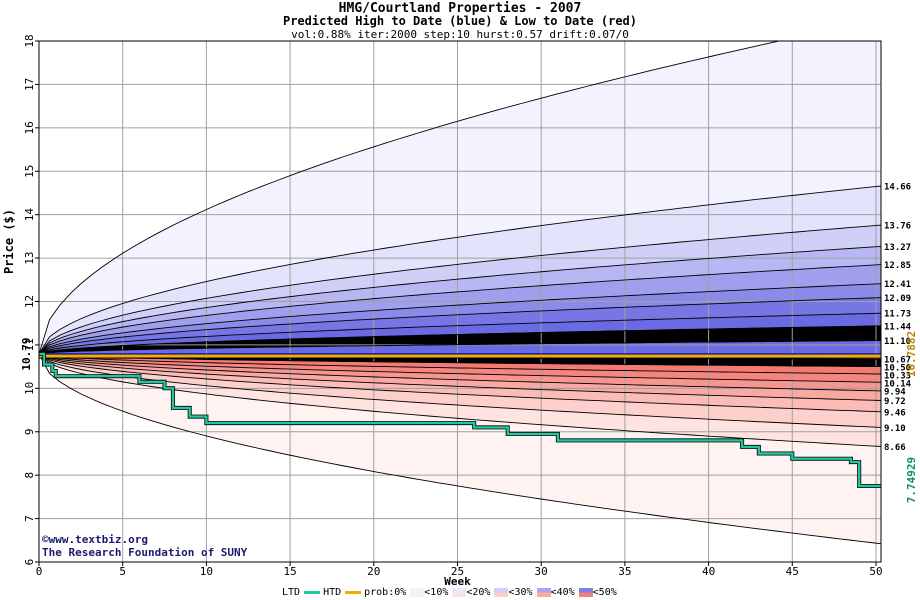 Image resolution: width=920 pixels, height=600 pixels. I want to click on legend-ltd-swatch, so click(312, 592).